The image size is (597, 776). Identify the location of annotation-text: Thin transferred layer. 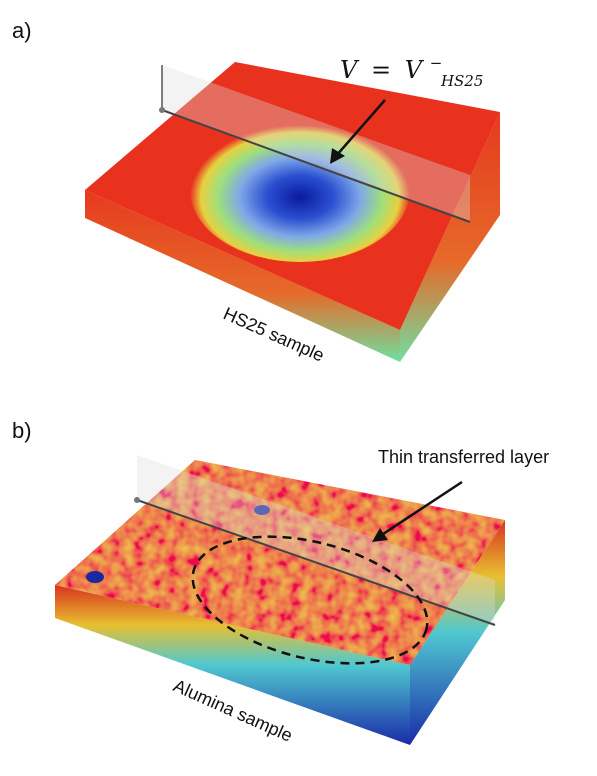
(463, 457).